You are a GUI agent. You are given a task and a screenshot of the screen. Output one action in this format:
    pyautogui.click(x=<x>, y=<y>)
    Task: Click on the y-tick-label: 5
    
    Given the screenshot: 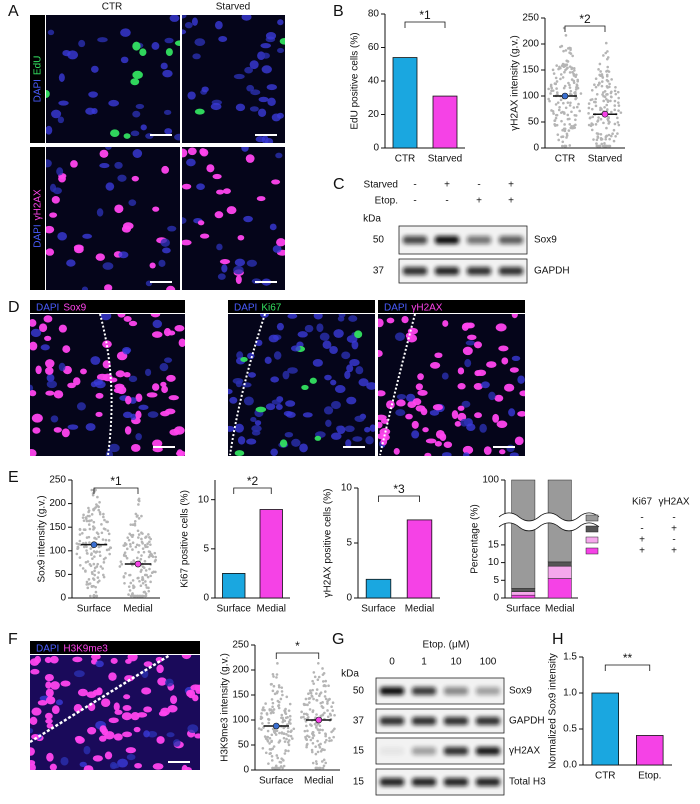 What is the action you would take?
    pyautogui.click(x=349, y=543)
    